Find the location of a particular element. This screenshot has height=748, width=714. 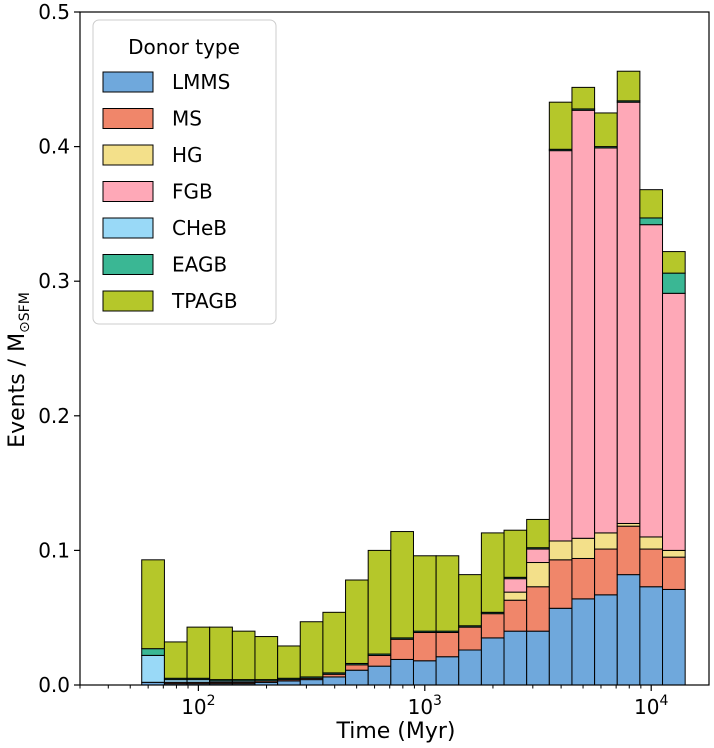

x-tick-label-1: 10³ is located at coordinates (425, 706).